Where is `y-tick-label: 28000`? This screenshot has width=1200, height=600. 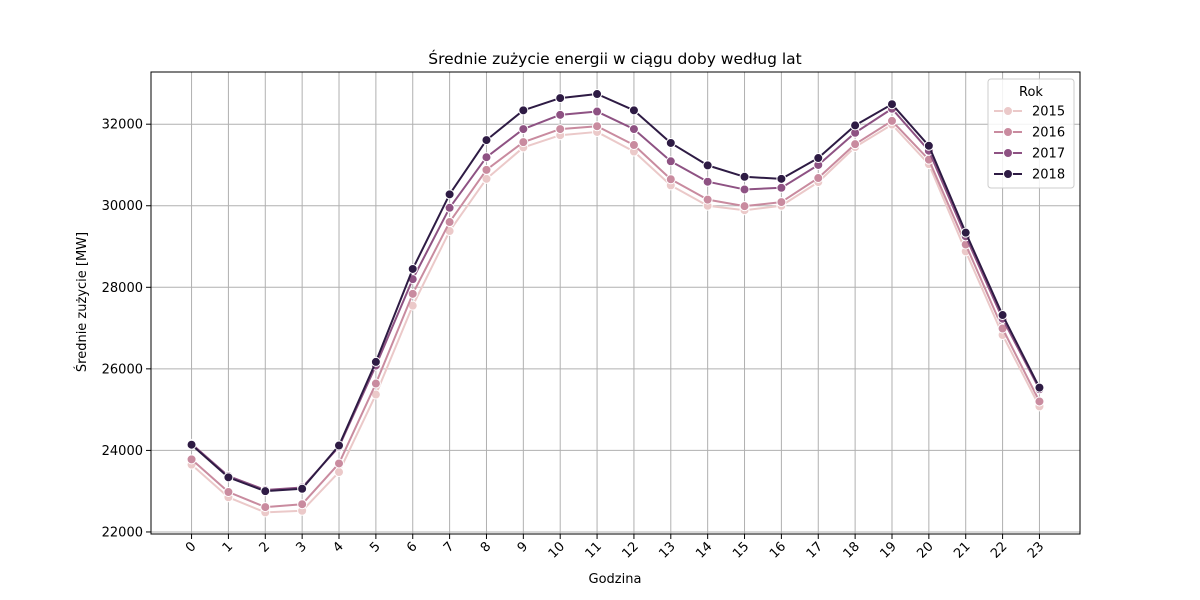 y-tick-label: 28000 is located at coordinates (122, 288).